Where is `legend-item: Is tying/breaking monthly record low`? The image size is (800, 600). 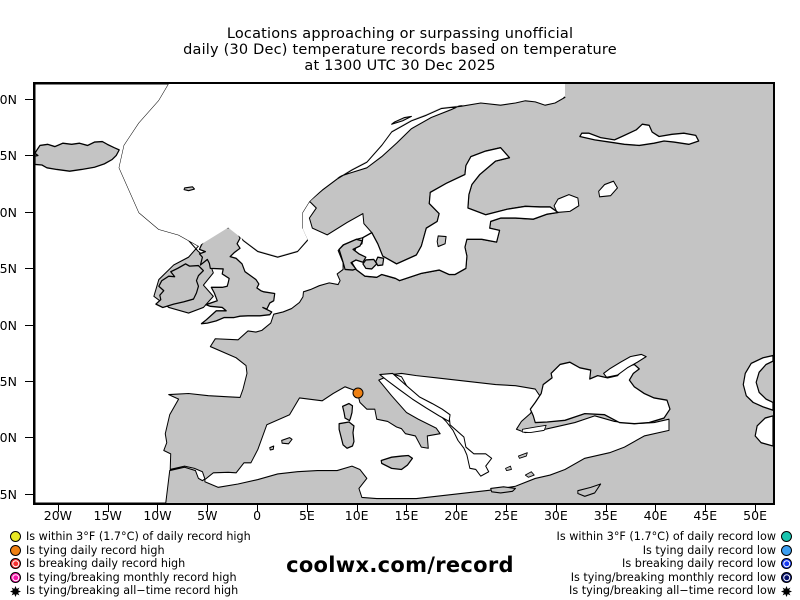
legend-item: Is tying/breaking monthly record low is located at coordinates (674, 578).